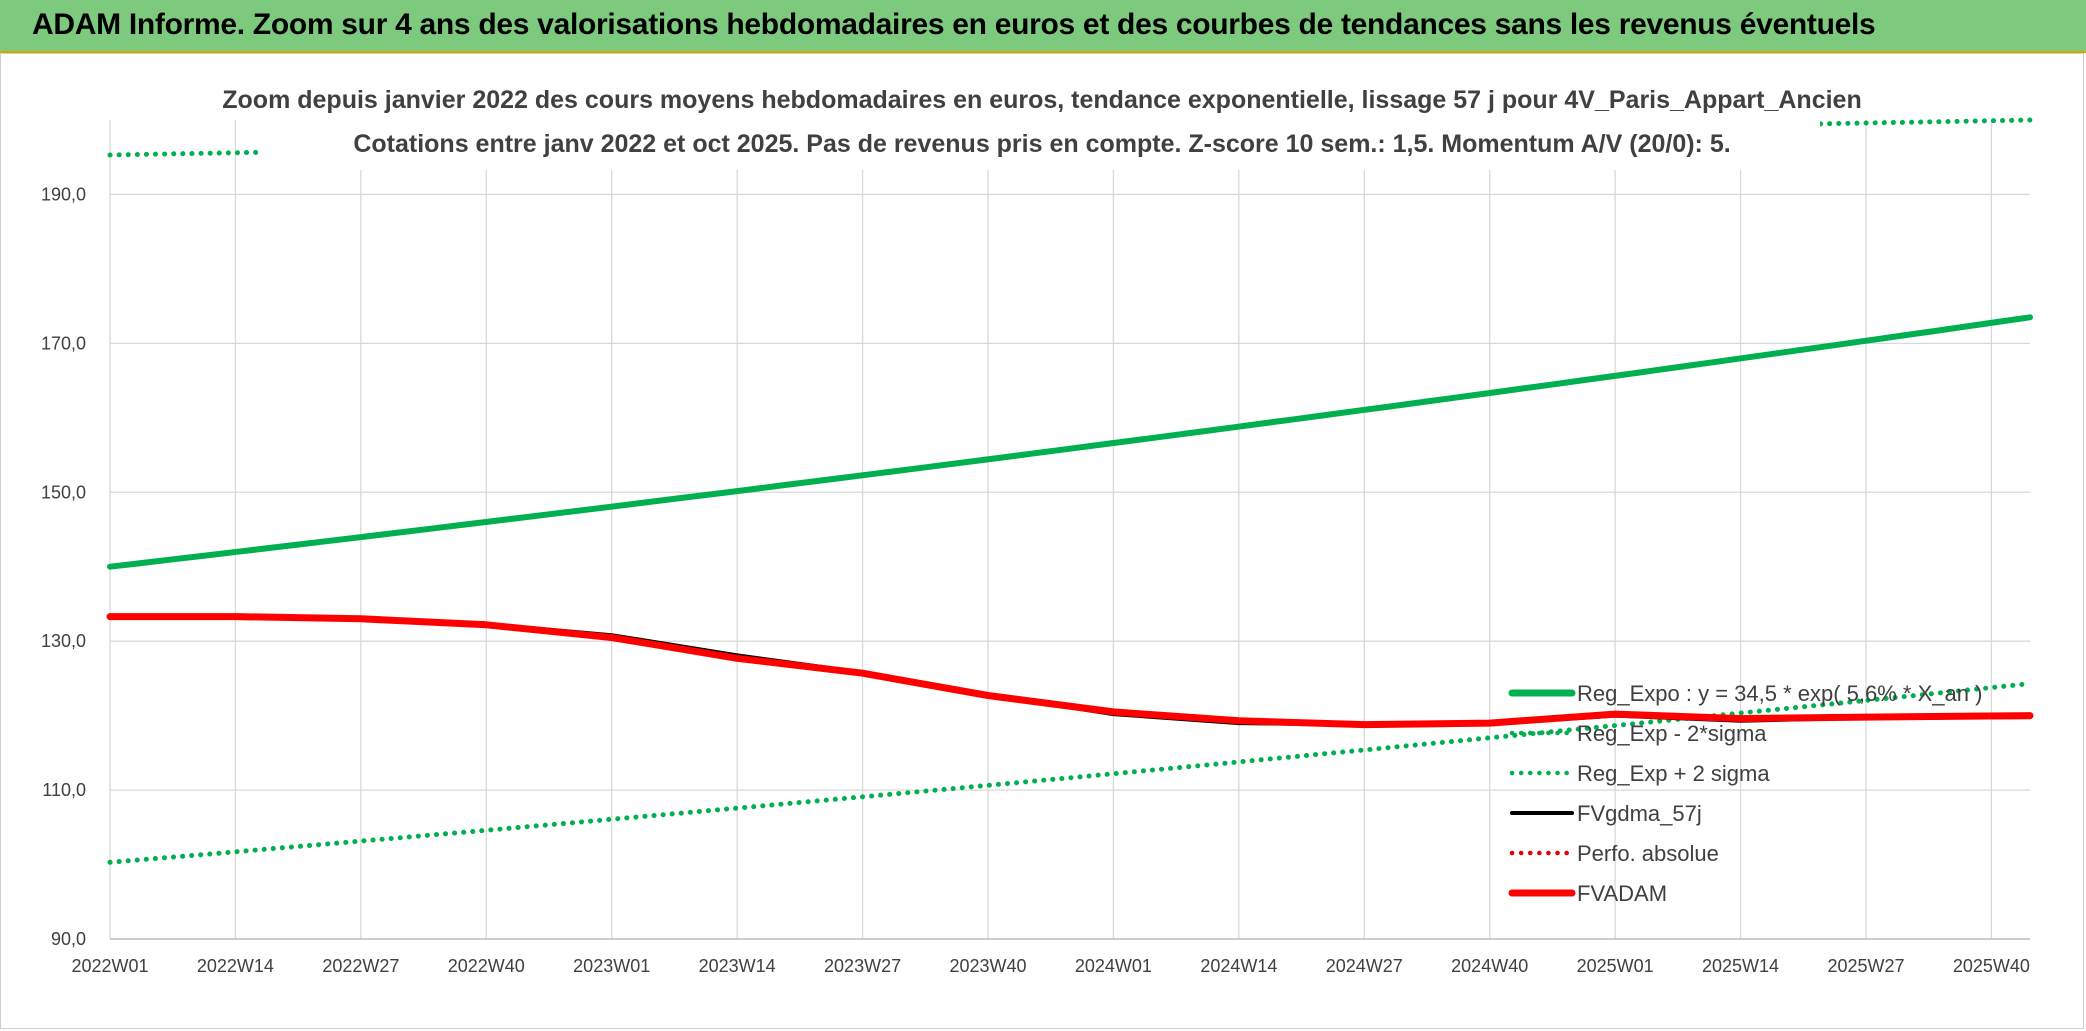 This screenshot has height=1031, width=2086. What do you see at coordinates (1648, 853) in the screenshot?
I see `legend-label: Perfo. absolue` at bounding box center [1648, 853].